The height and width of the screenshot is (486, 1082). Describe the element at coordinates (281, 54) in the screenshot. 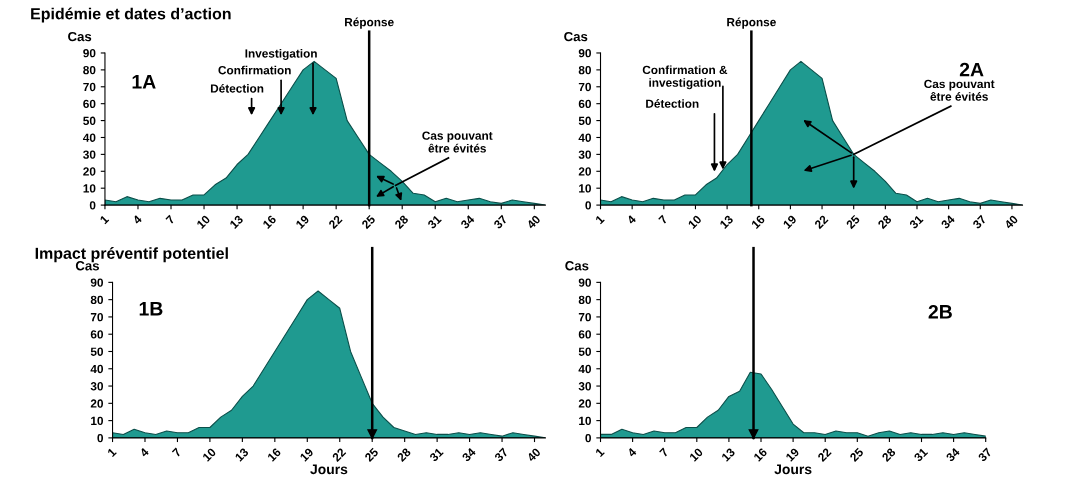

I see `annotation: Investigation` at that location.